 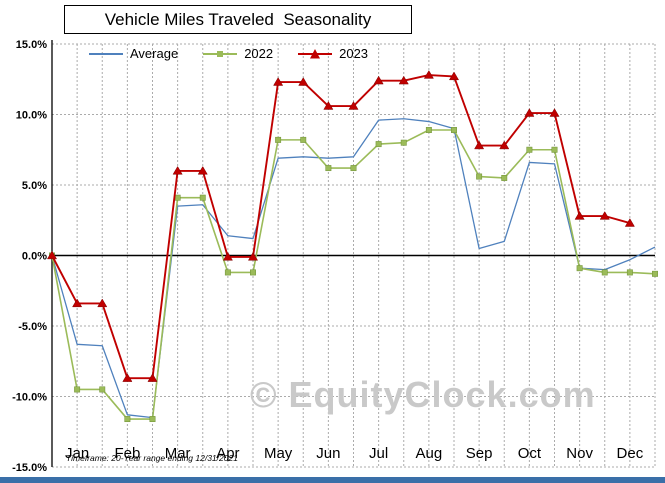 I want to click on chart-title: Vehicle Miles Traveled Seasonality, so click(x=238, y=19).